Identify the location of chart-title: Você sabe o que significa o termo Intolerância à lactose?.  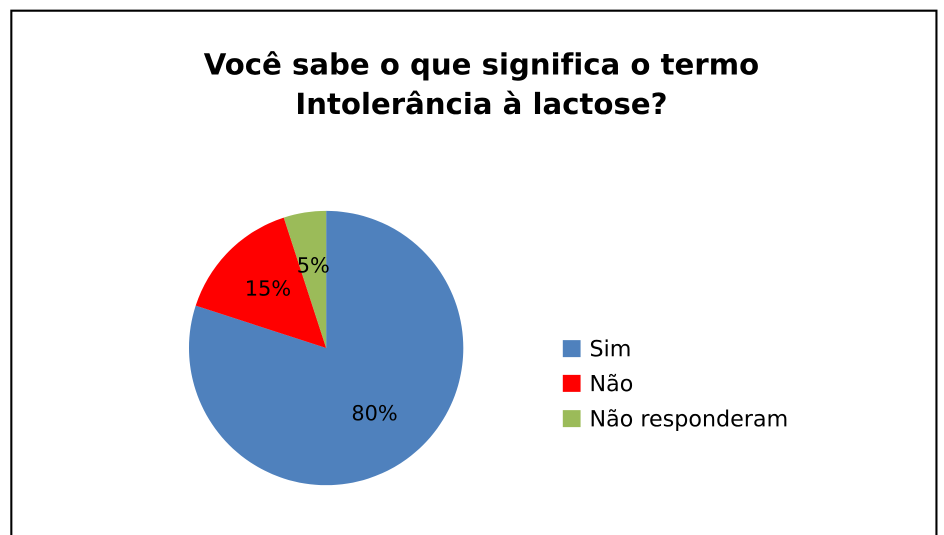
(481, 82).